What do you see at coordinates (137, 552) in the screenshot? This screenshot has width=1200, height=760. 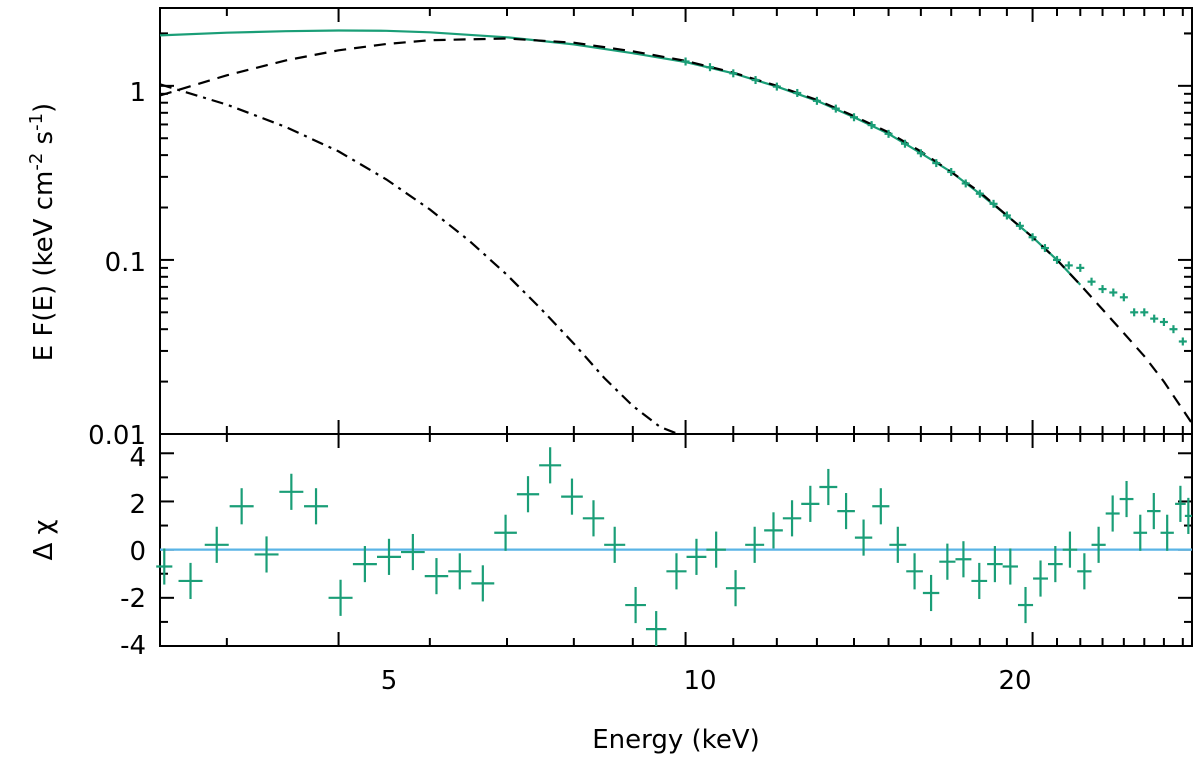 I see `residual-y-tick-0: 0` at bounding box center [137, 552].